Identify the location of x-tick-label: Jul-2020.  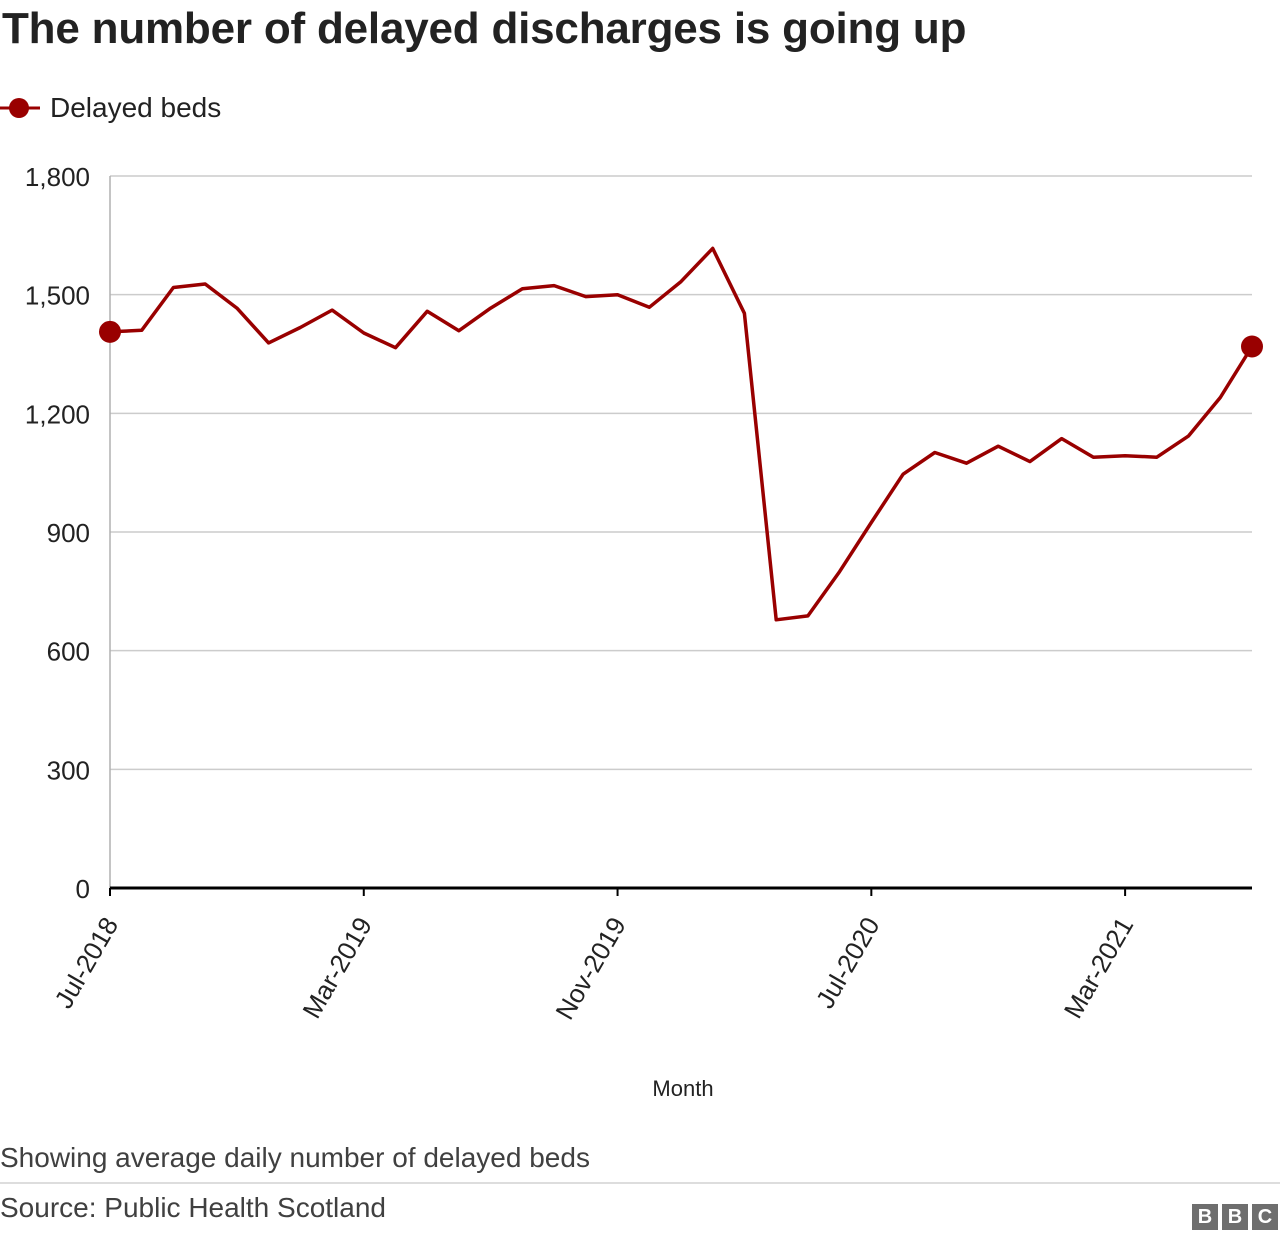
(848, 962).